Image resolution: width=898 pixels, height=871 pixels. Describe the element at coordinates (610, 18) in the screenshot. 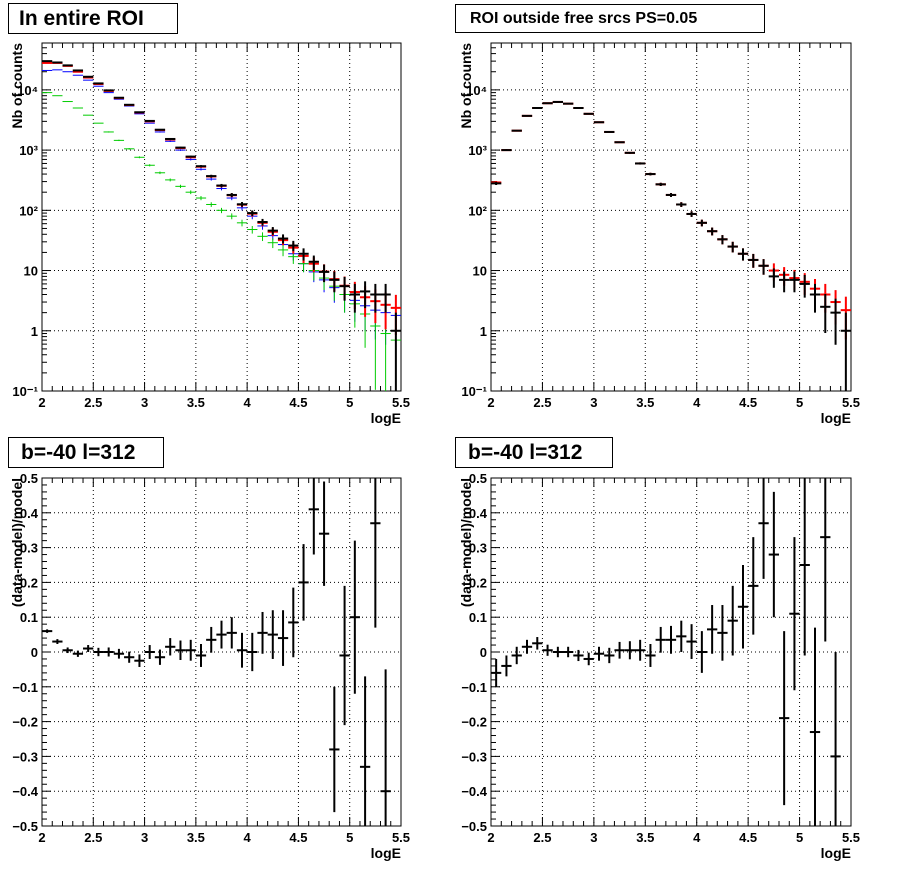

I see `chart-title: ROI outside free srcs PS=0.05` at that location.